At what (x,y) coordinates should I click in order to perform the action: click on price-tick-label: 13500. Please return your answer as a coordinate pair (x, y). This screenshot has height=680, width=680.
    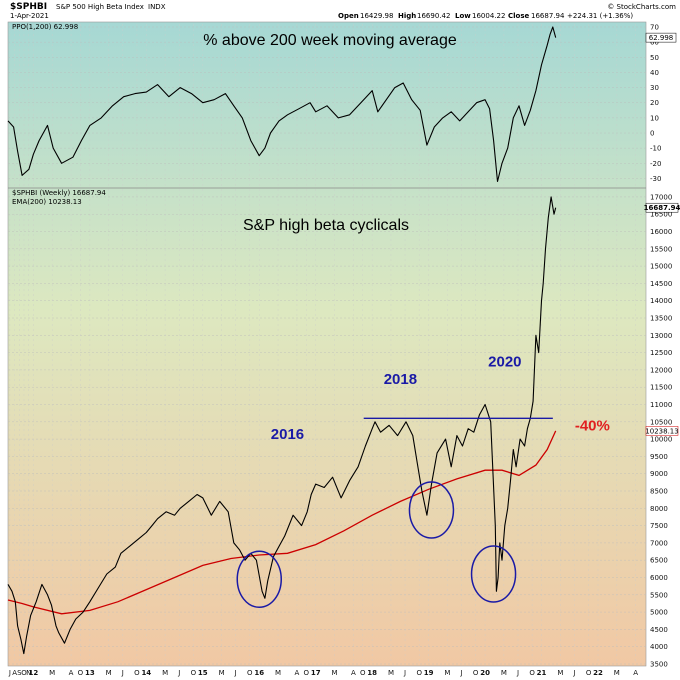
    Looking at the image, I should click on (661, 319).